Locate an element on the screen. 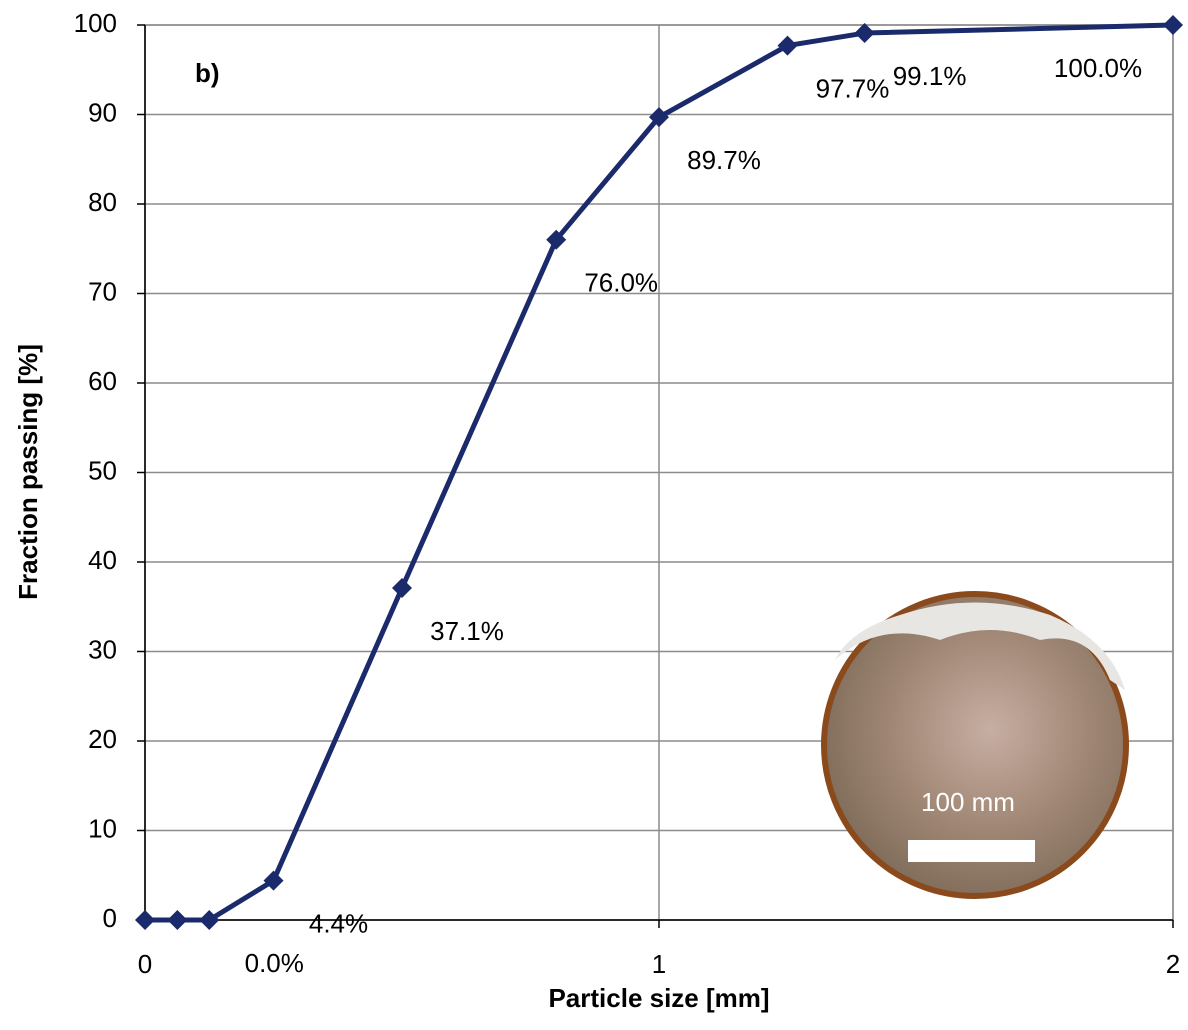 The image size is (1188, 1030). y-tick-label: 50 is located at coordinates (102, 470).